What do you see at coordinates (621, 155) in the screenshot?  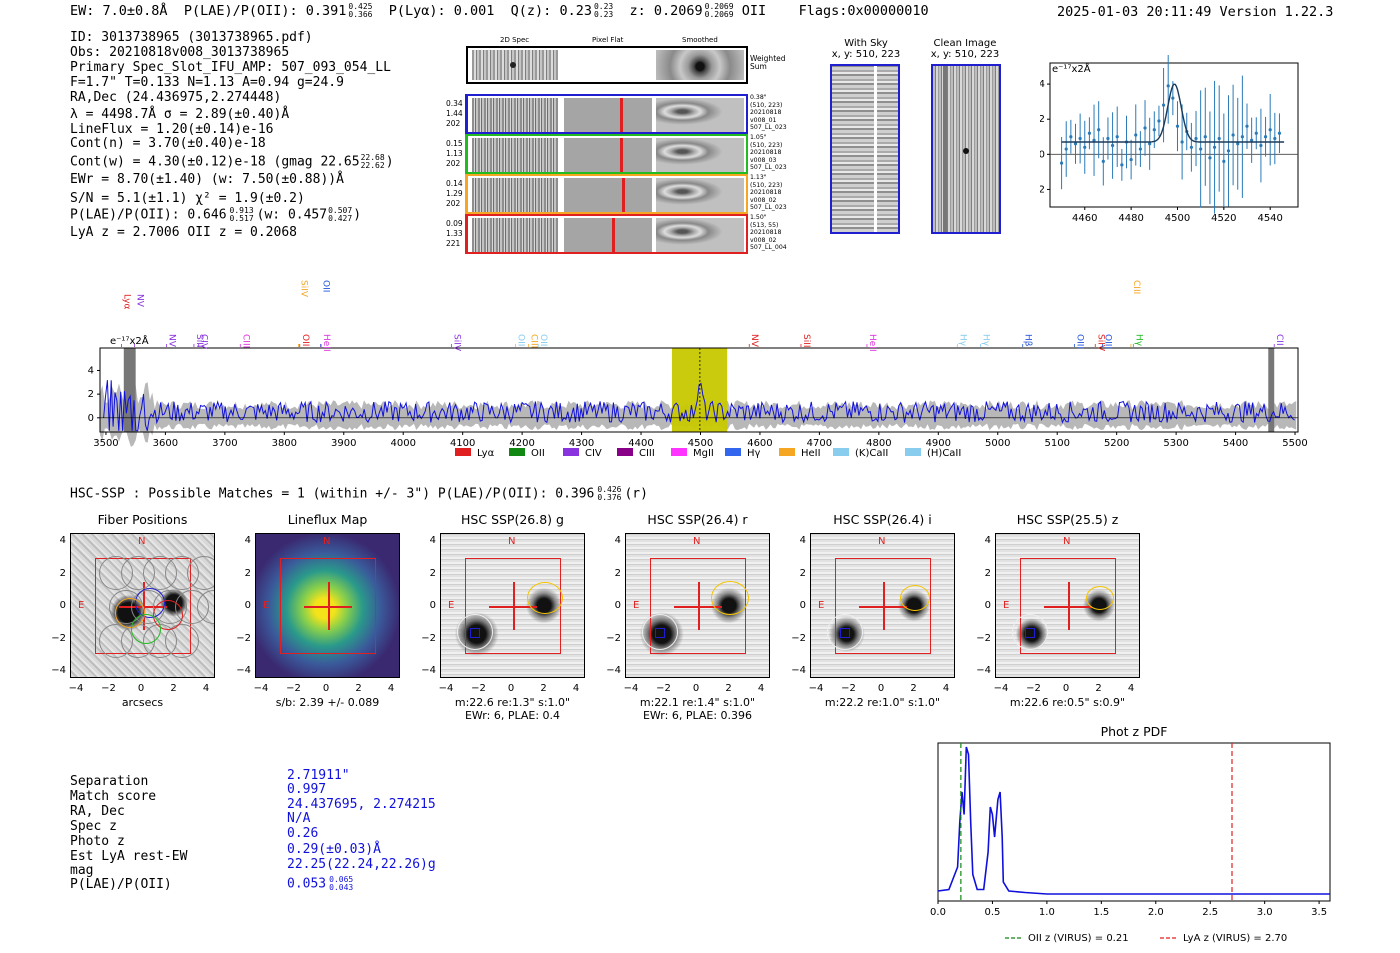 I see `flat-line-marker` at bounding box center [621, 155].